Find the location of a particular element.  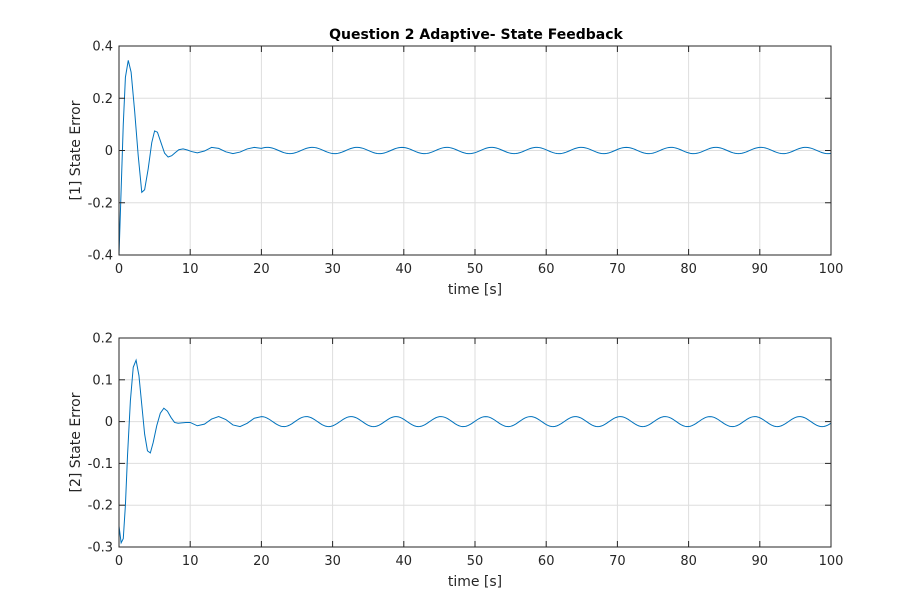

y-axis-label: [1] State Error is located at coordinates (76, 150).